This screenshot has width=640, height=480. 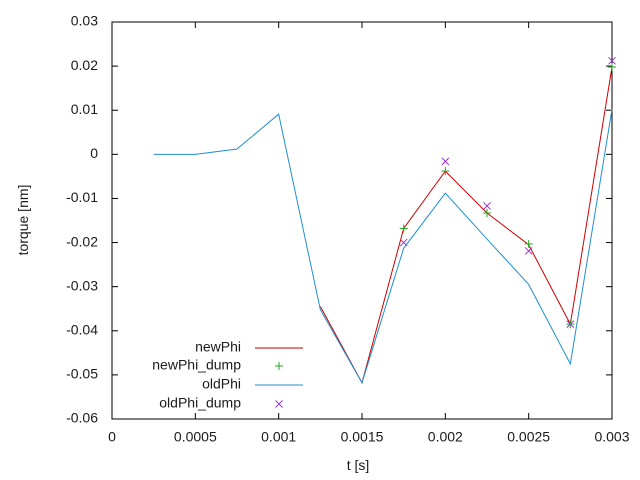 What do you see at coordinates (84, 109) in the screenshot?
I see `y-tick-label: 0.01` at bounding box center [84, 109].